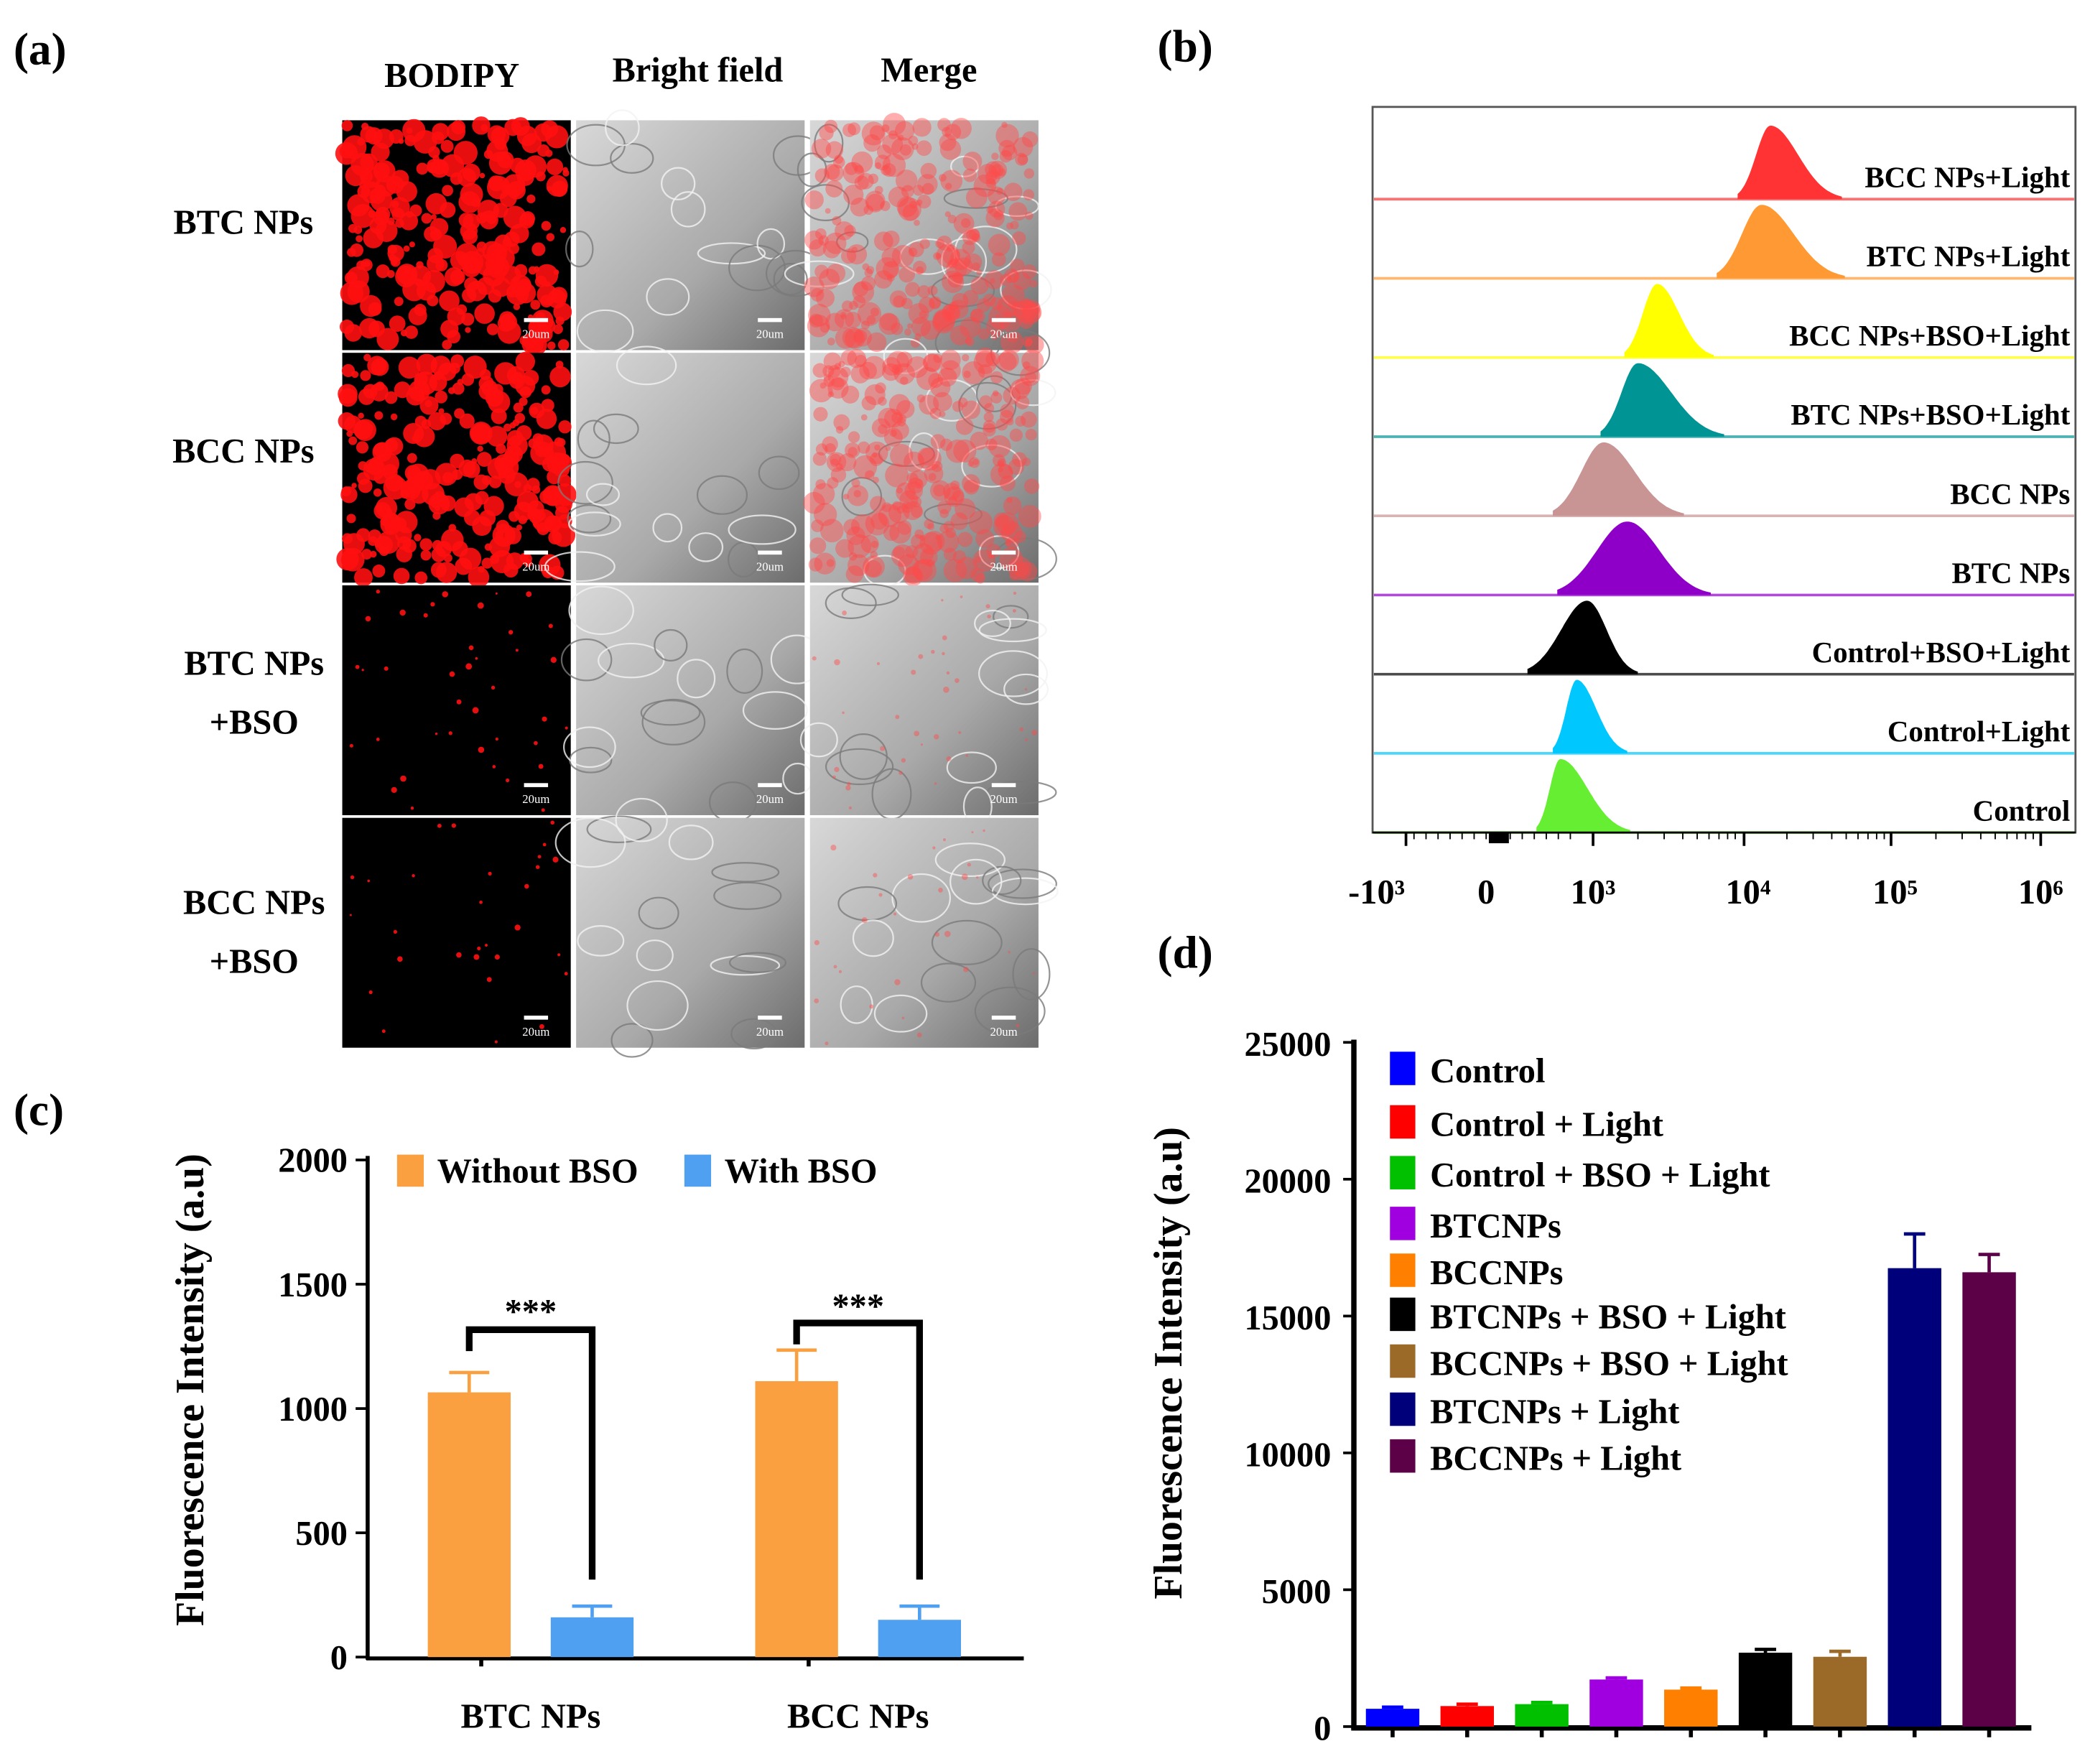  Describe the element at coordinates (190, 1389) in the screenshot. I see `y-axis-label-c: Fluorescence Intensity (a.u)` at that location.